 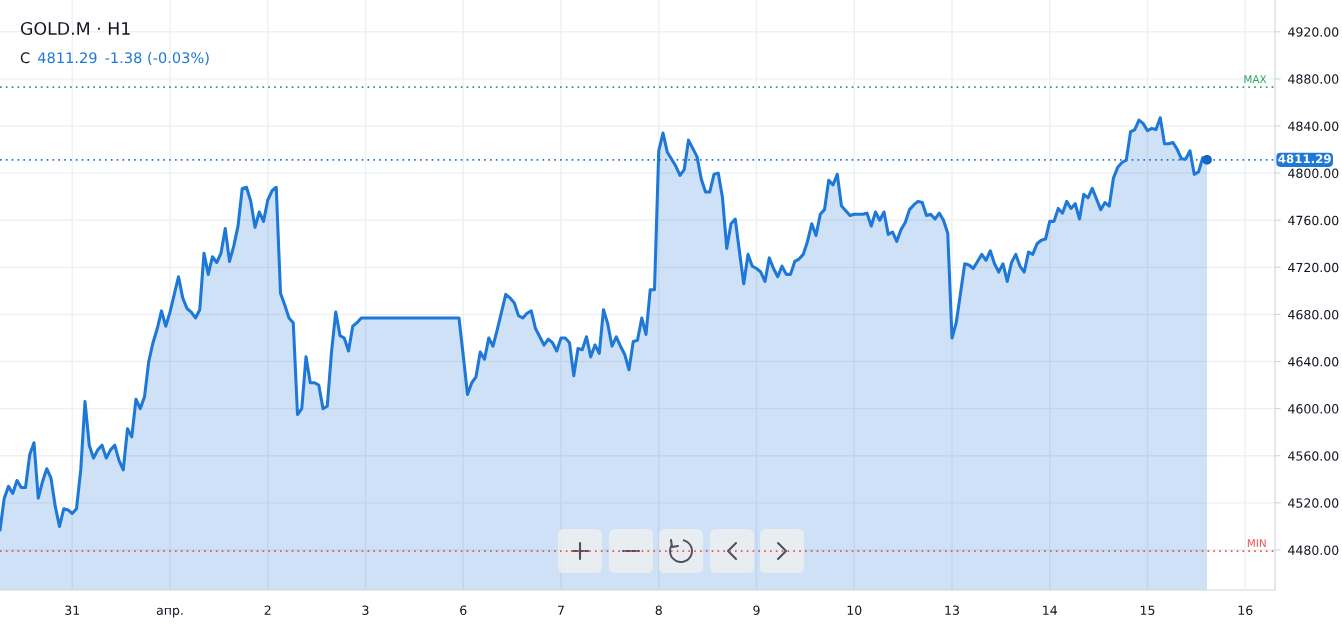 What do you see at coordinates (463, 610) in the screenshot?
I see `x-tick-label: 6` at bounding box center [463, 610].